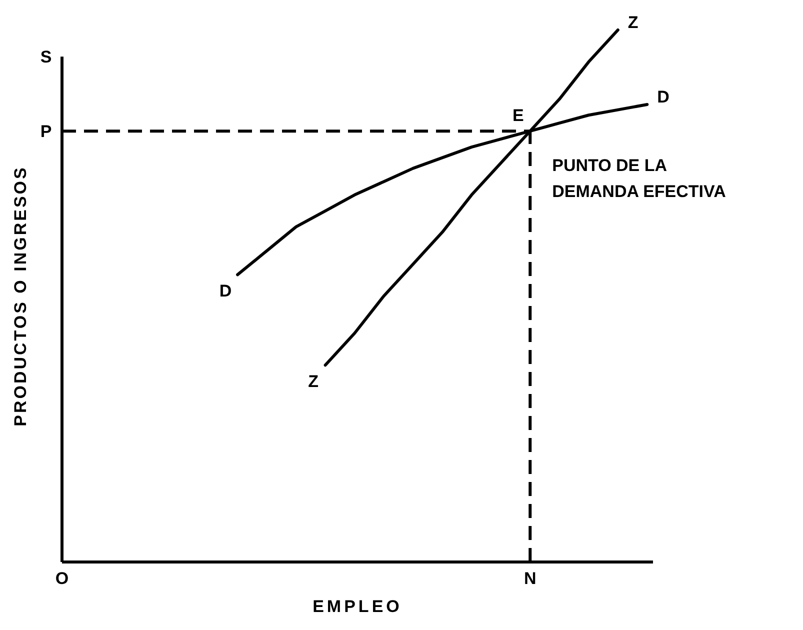  I want to click on text: Z, so click(633, 22).